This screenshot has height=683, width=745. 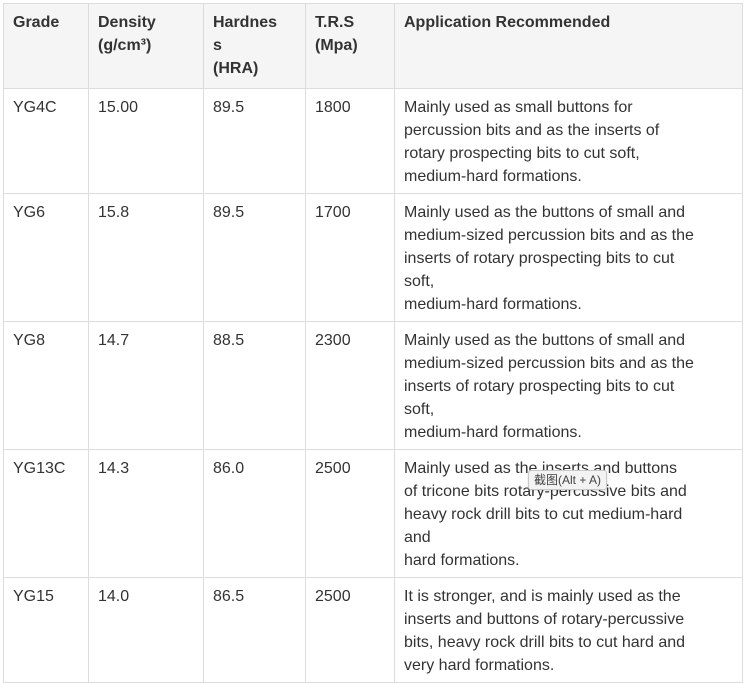 I want to click on density-cell: 14.7, so click(x=146, y=385).